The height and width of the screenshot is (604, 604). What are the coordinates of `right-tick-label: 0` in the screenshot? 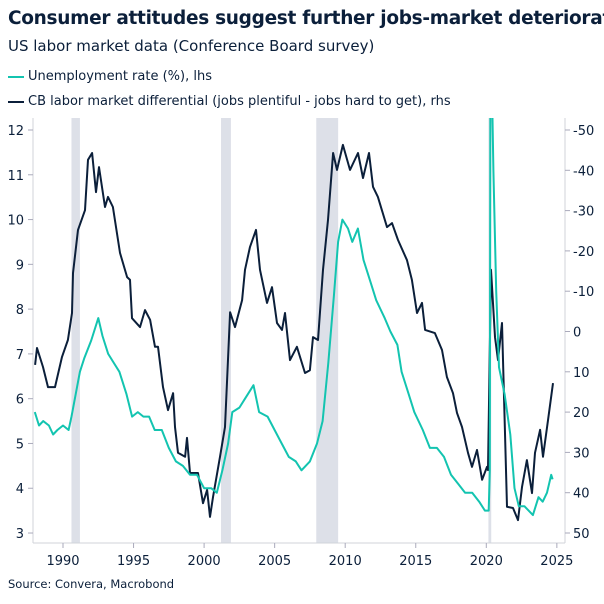 It's located at (577, 333).